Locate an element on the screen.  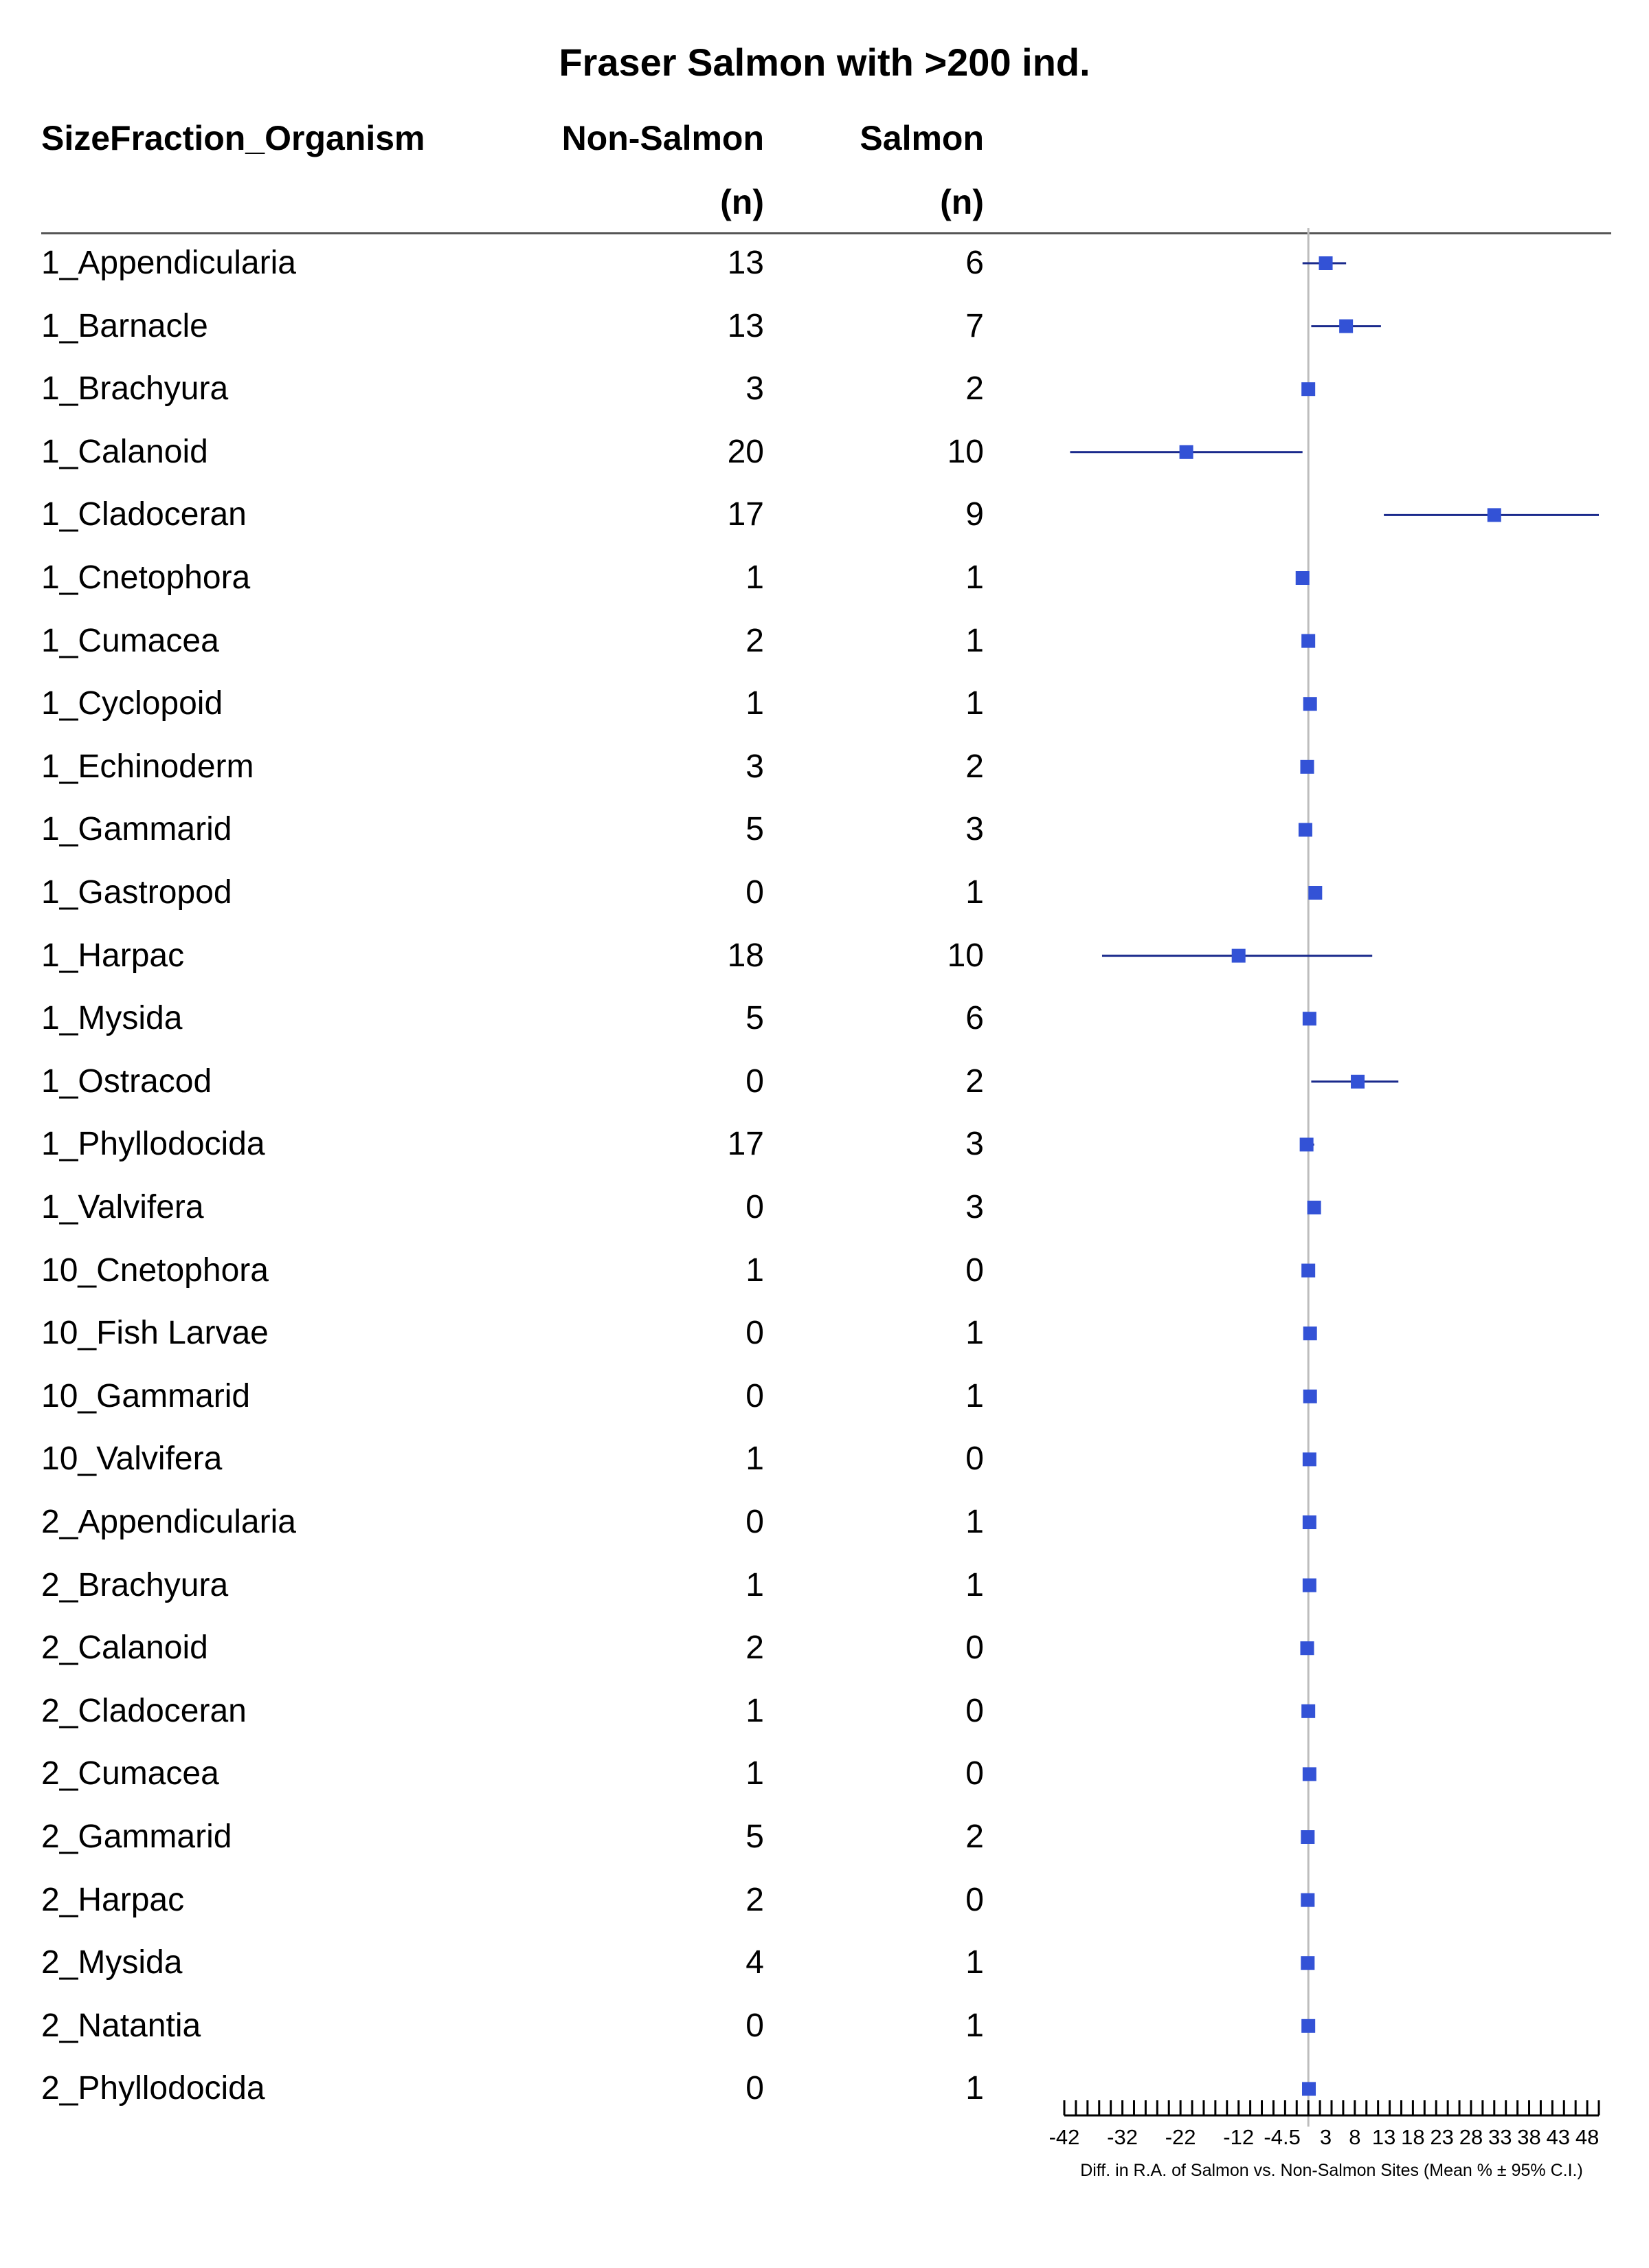
row-non-salmon-n: 17 is located at coordinates (745, 514).